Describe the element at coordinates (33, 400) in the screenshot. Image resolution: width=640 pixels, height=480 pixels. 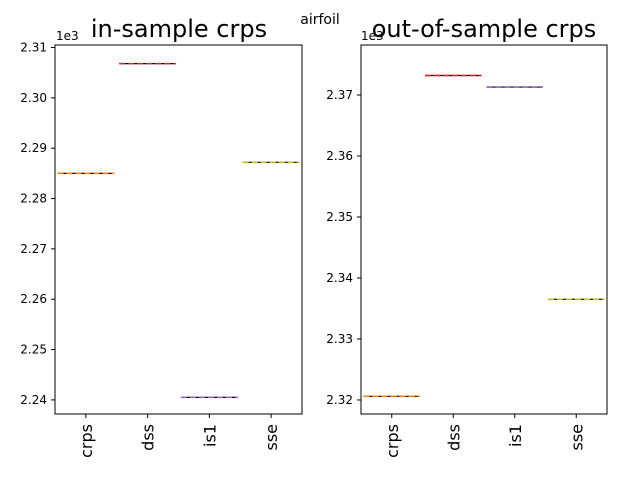
I see `y-tick-label-in-sample: 2.24` at that location.